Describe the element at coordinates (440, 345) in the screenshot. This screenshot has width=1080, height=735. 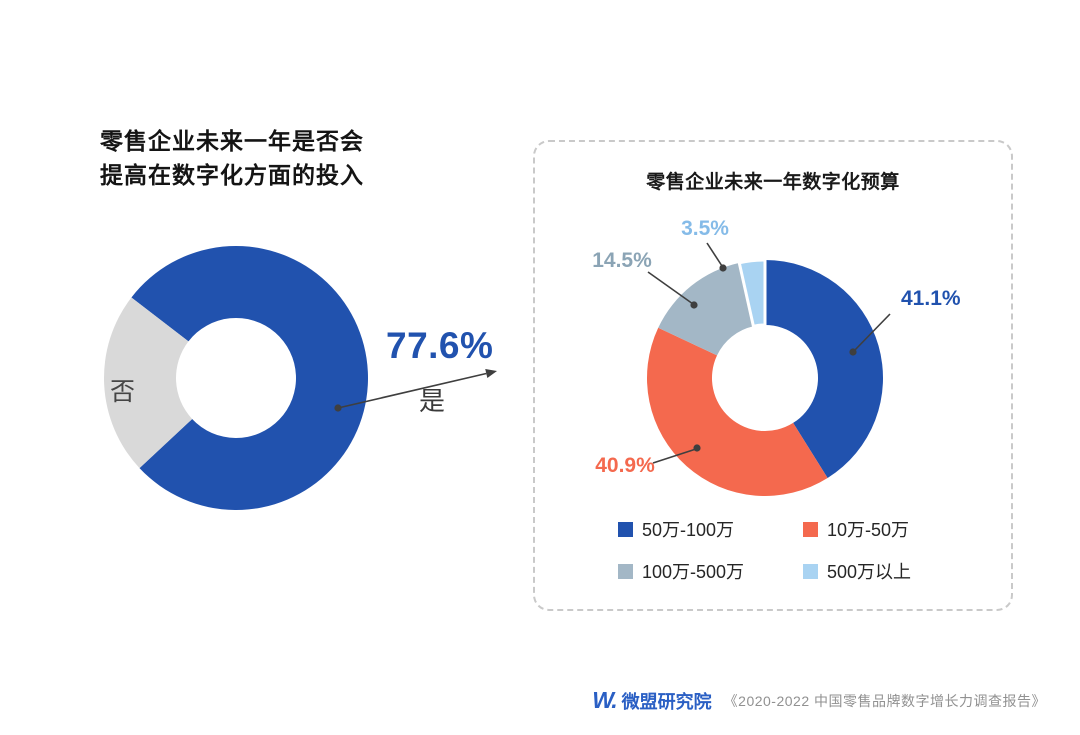
I see `left-callout-value: 77.6%` at that location.